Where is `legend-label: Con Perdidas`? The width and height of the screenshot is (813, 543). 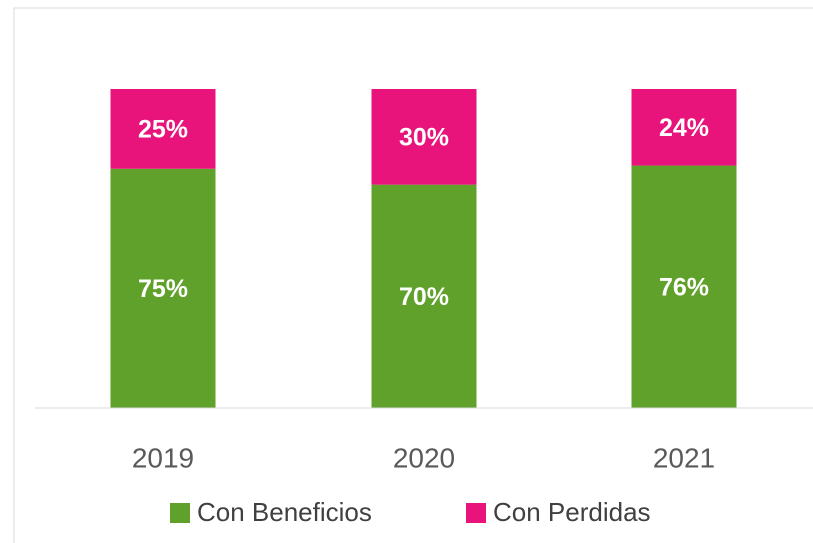
legend-label: Con Perdidas is located at coordinates (572, 512).